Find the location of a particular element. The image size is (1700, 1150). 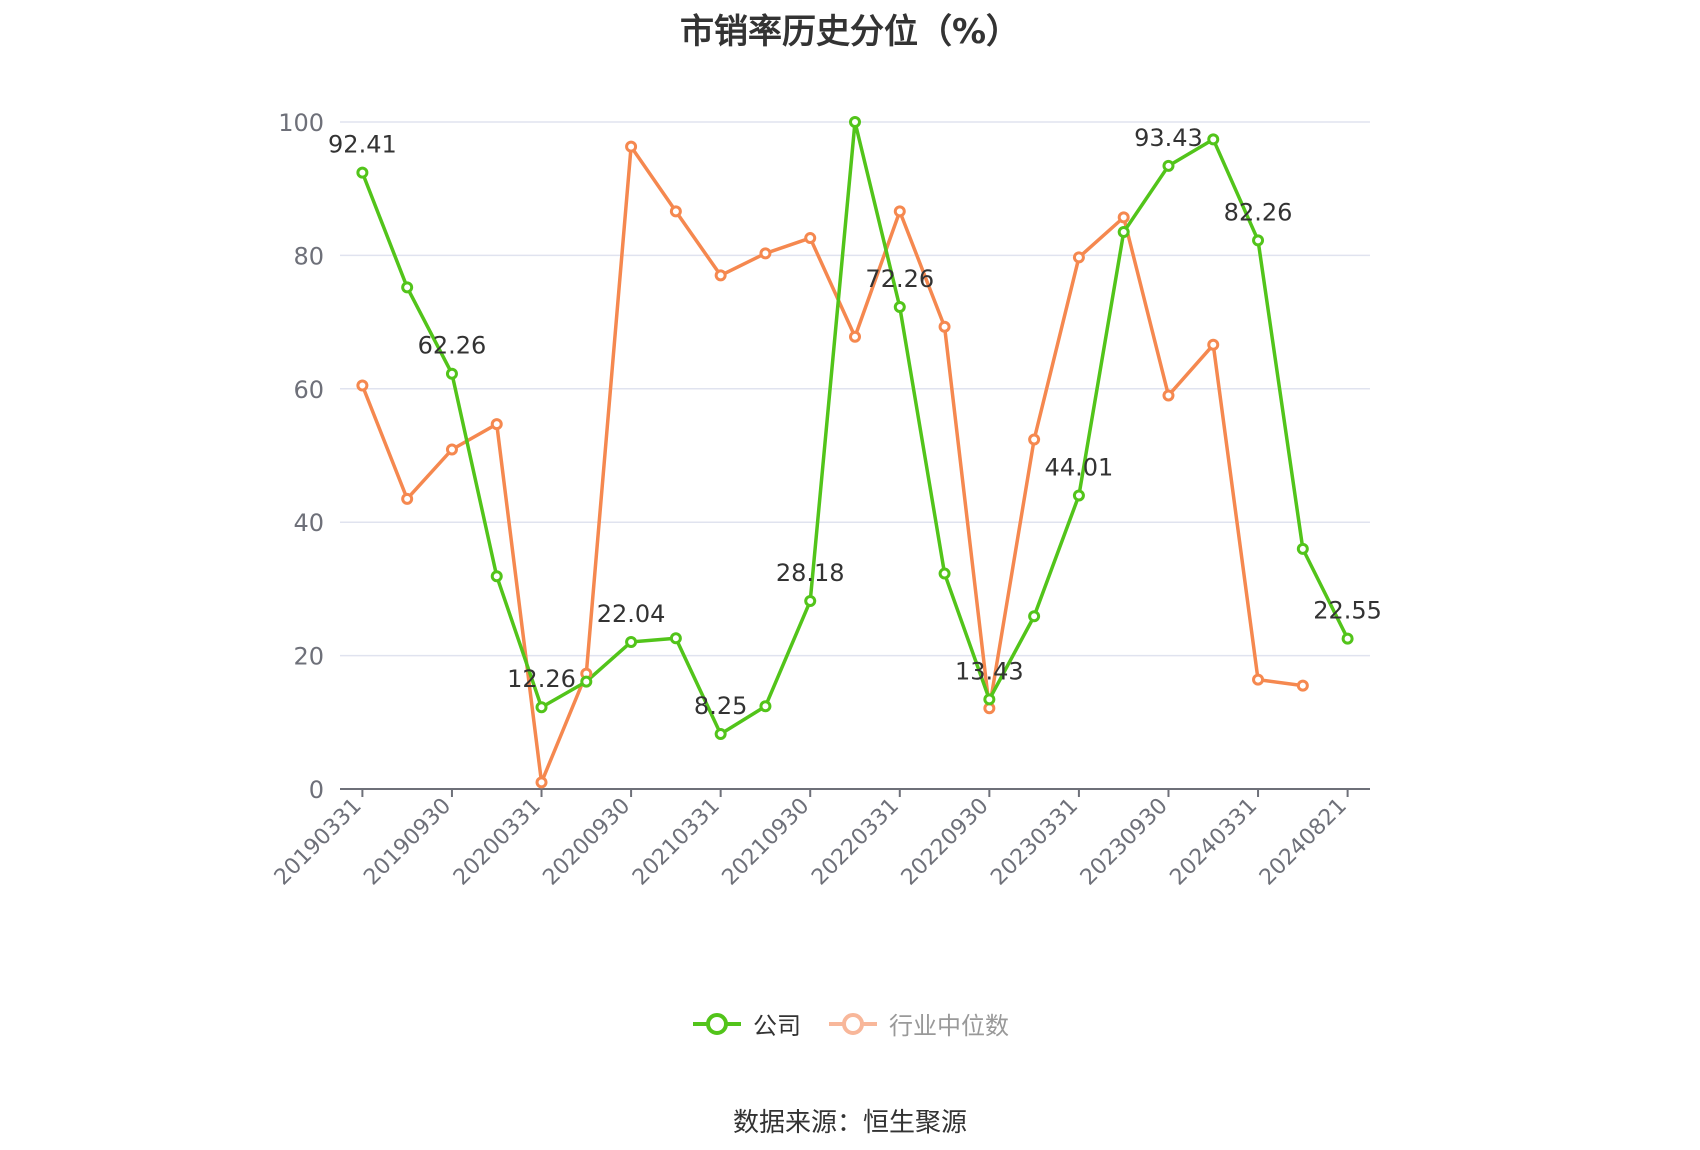

y-tick-label: 0 is located at coordinates (316, 790).